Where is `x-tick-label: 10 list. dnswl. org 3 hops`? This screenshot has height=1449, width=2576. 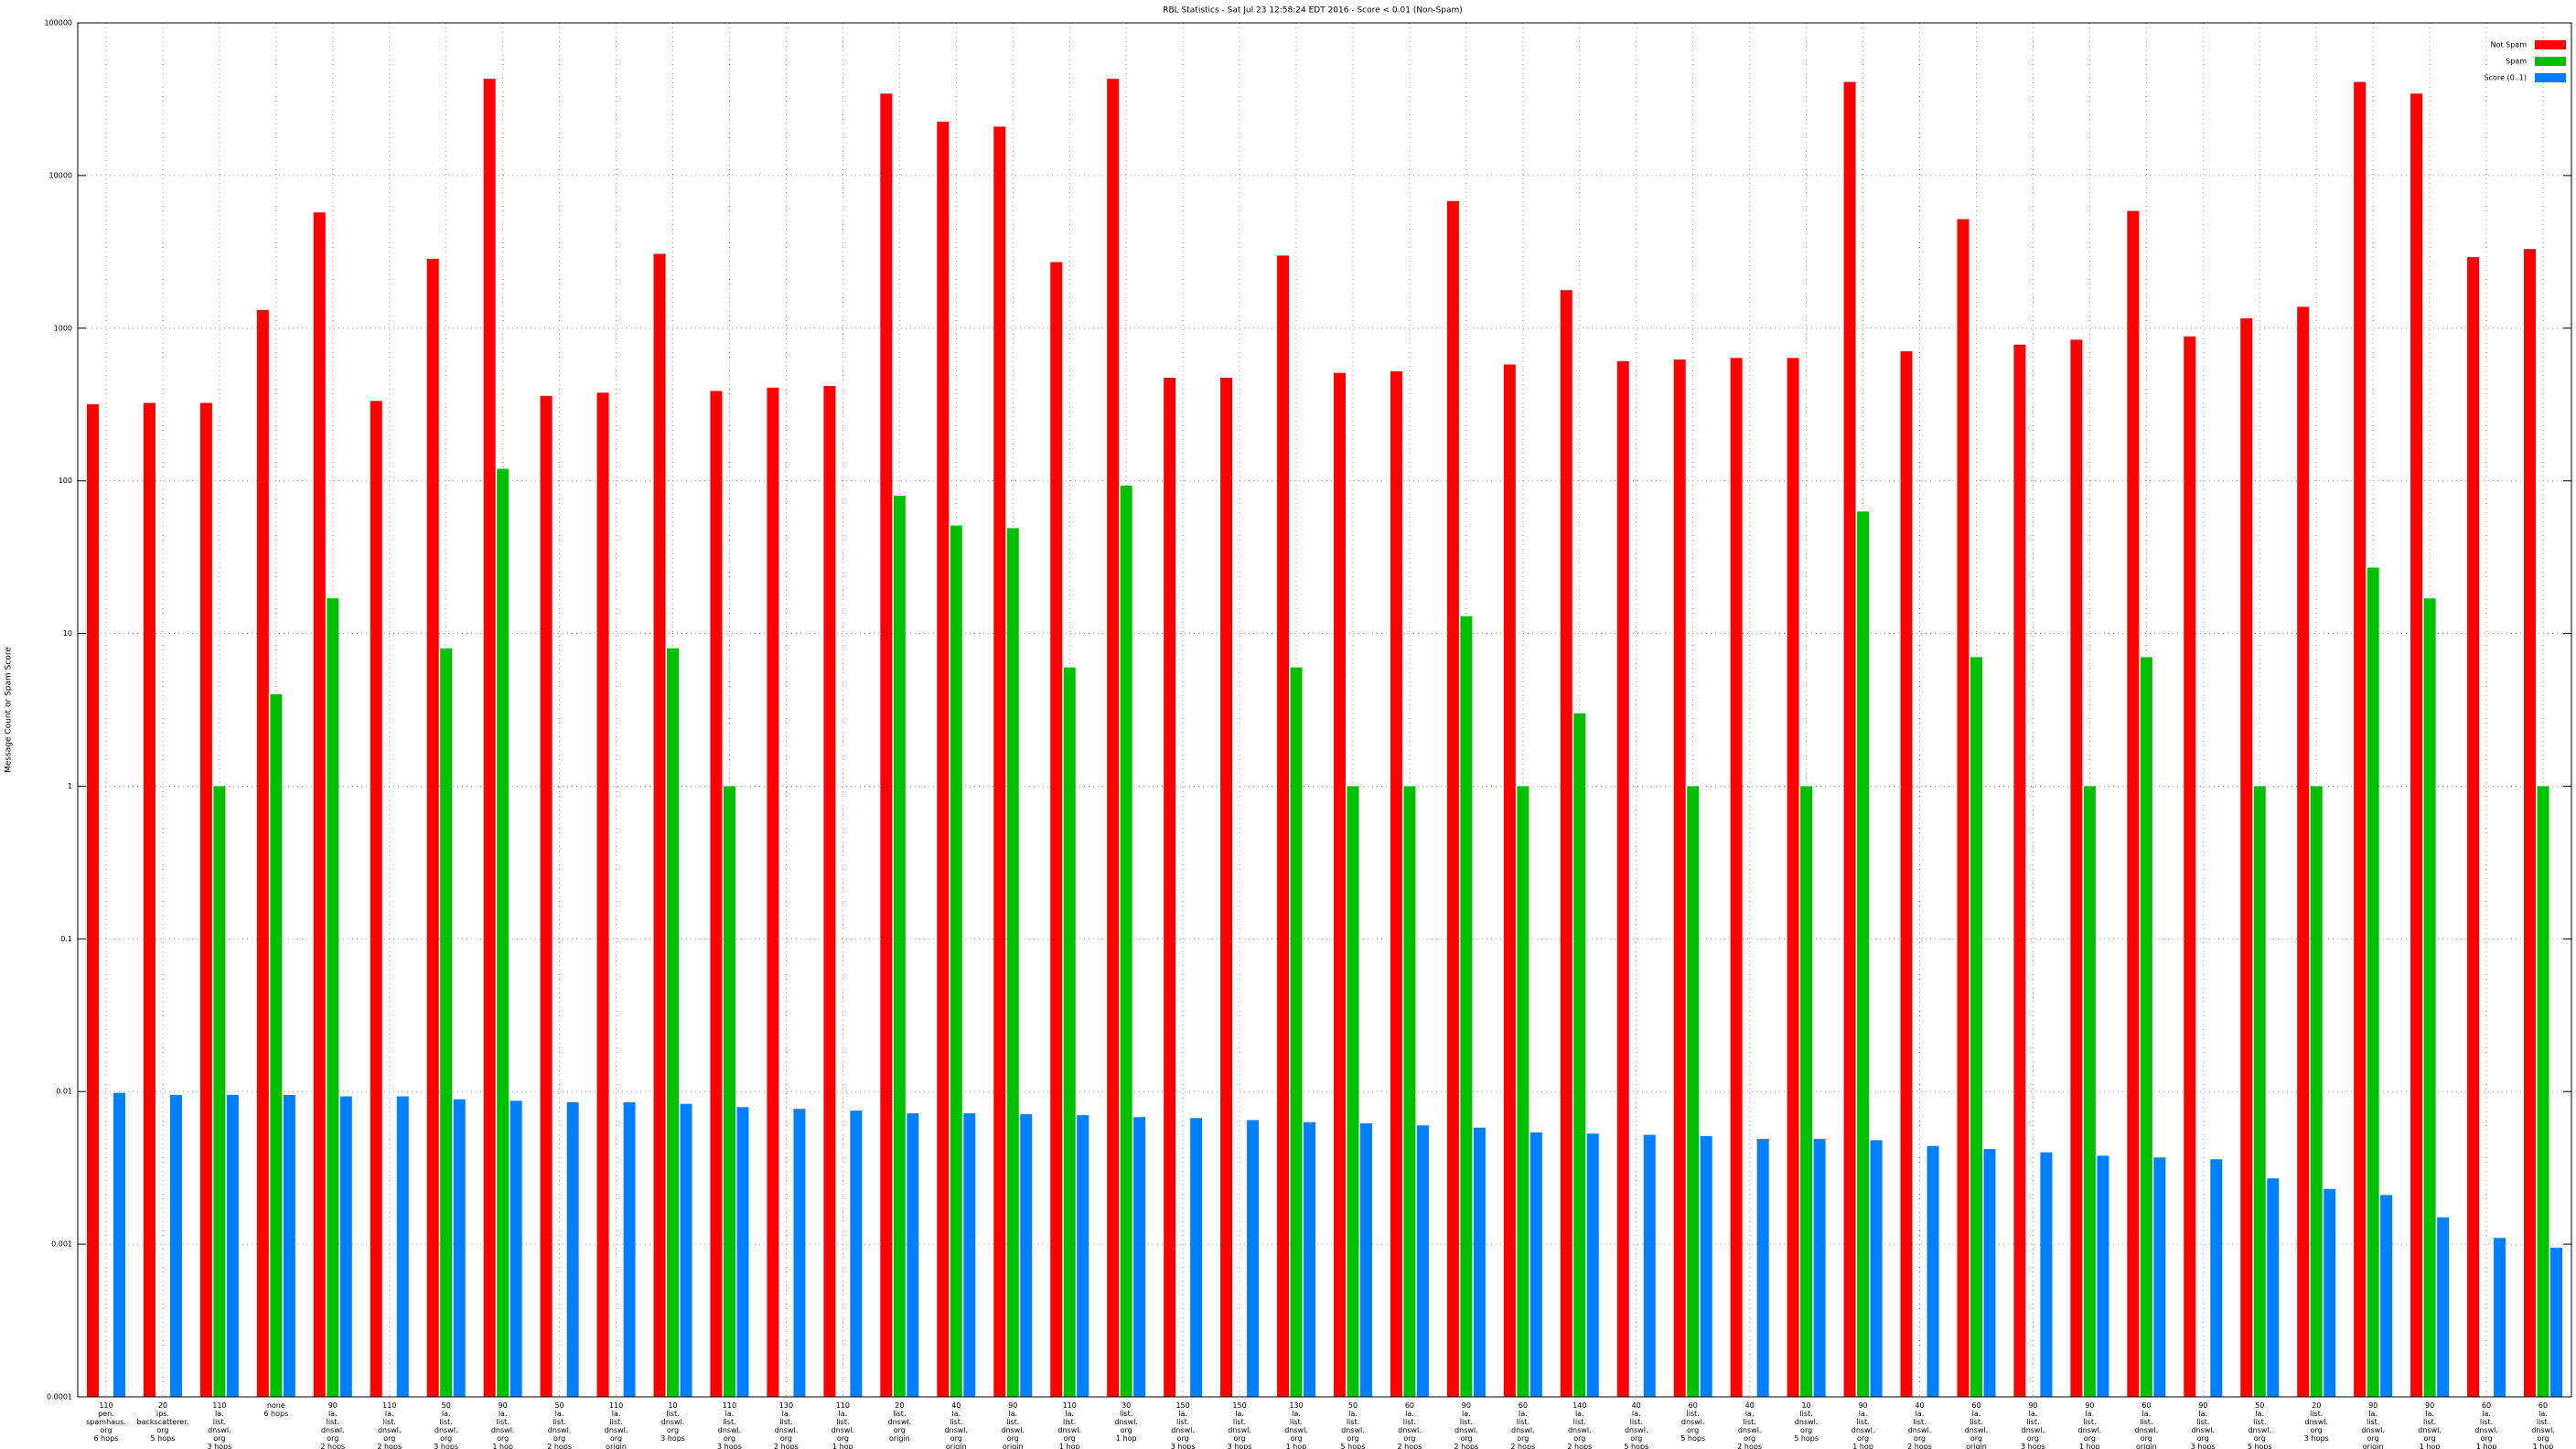
x-tick-label: 10 list. dnswl. org 3 hops is located at coordinates (672, 1422).